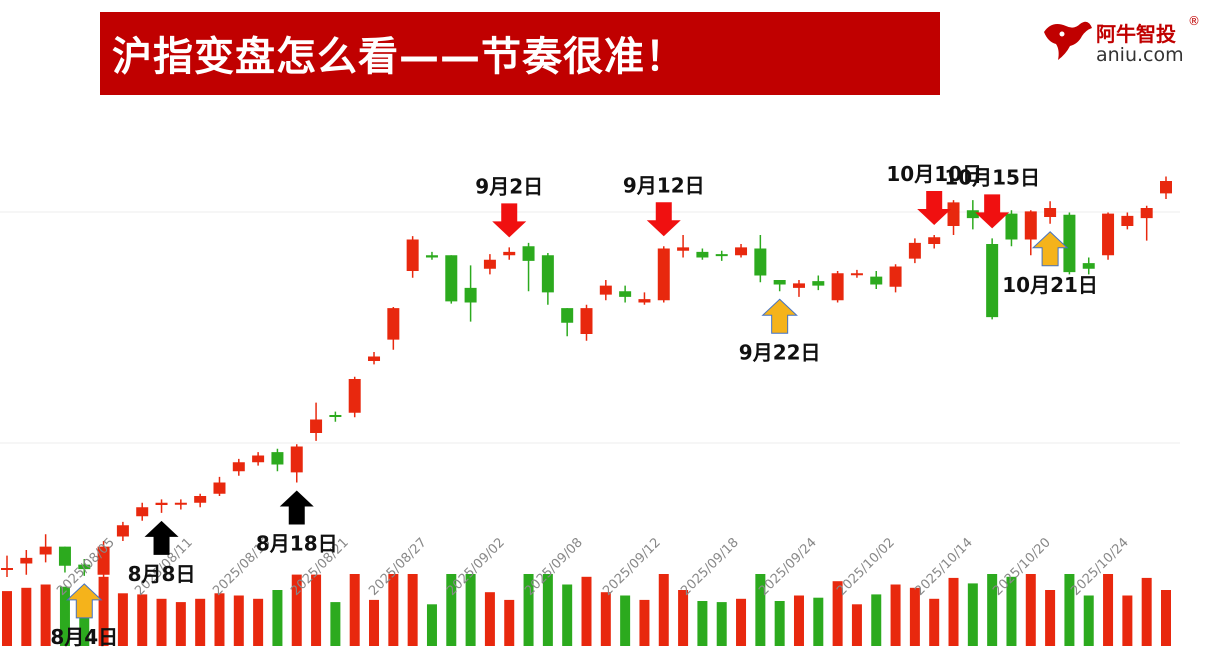  I want to click on annotation-label: 10月15日, so click(992, 177).